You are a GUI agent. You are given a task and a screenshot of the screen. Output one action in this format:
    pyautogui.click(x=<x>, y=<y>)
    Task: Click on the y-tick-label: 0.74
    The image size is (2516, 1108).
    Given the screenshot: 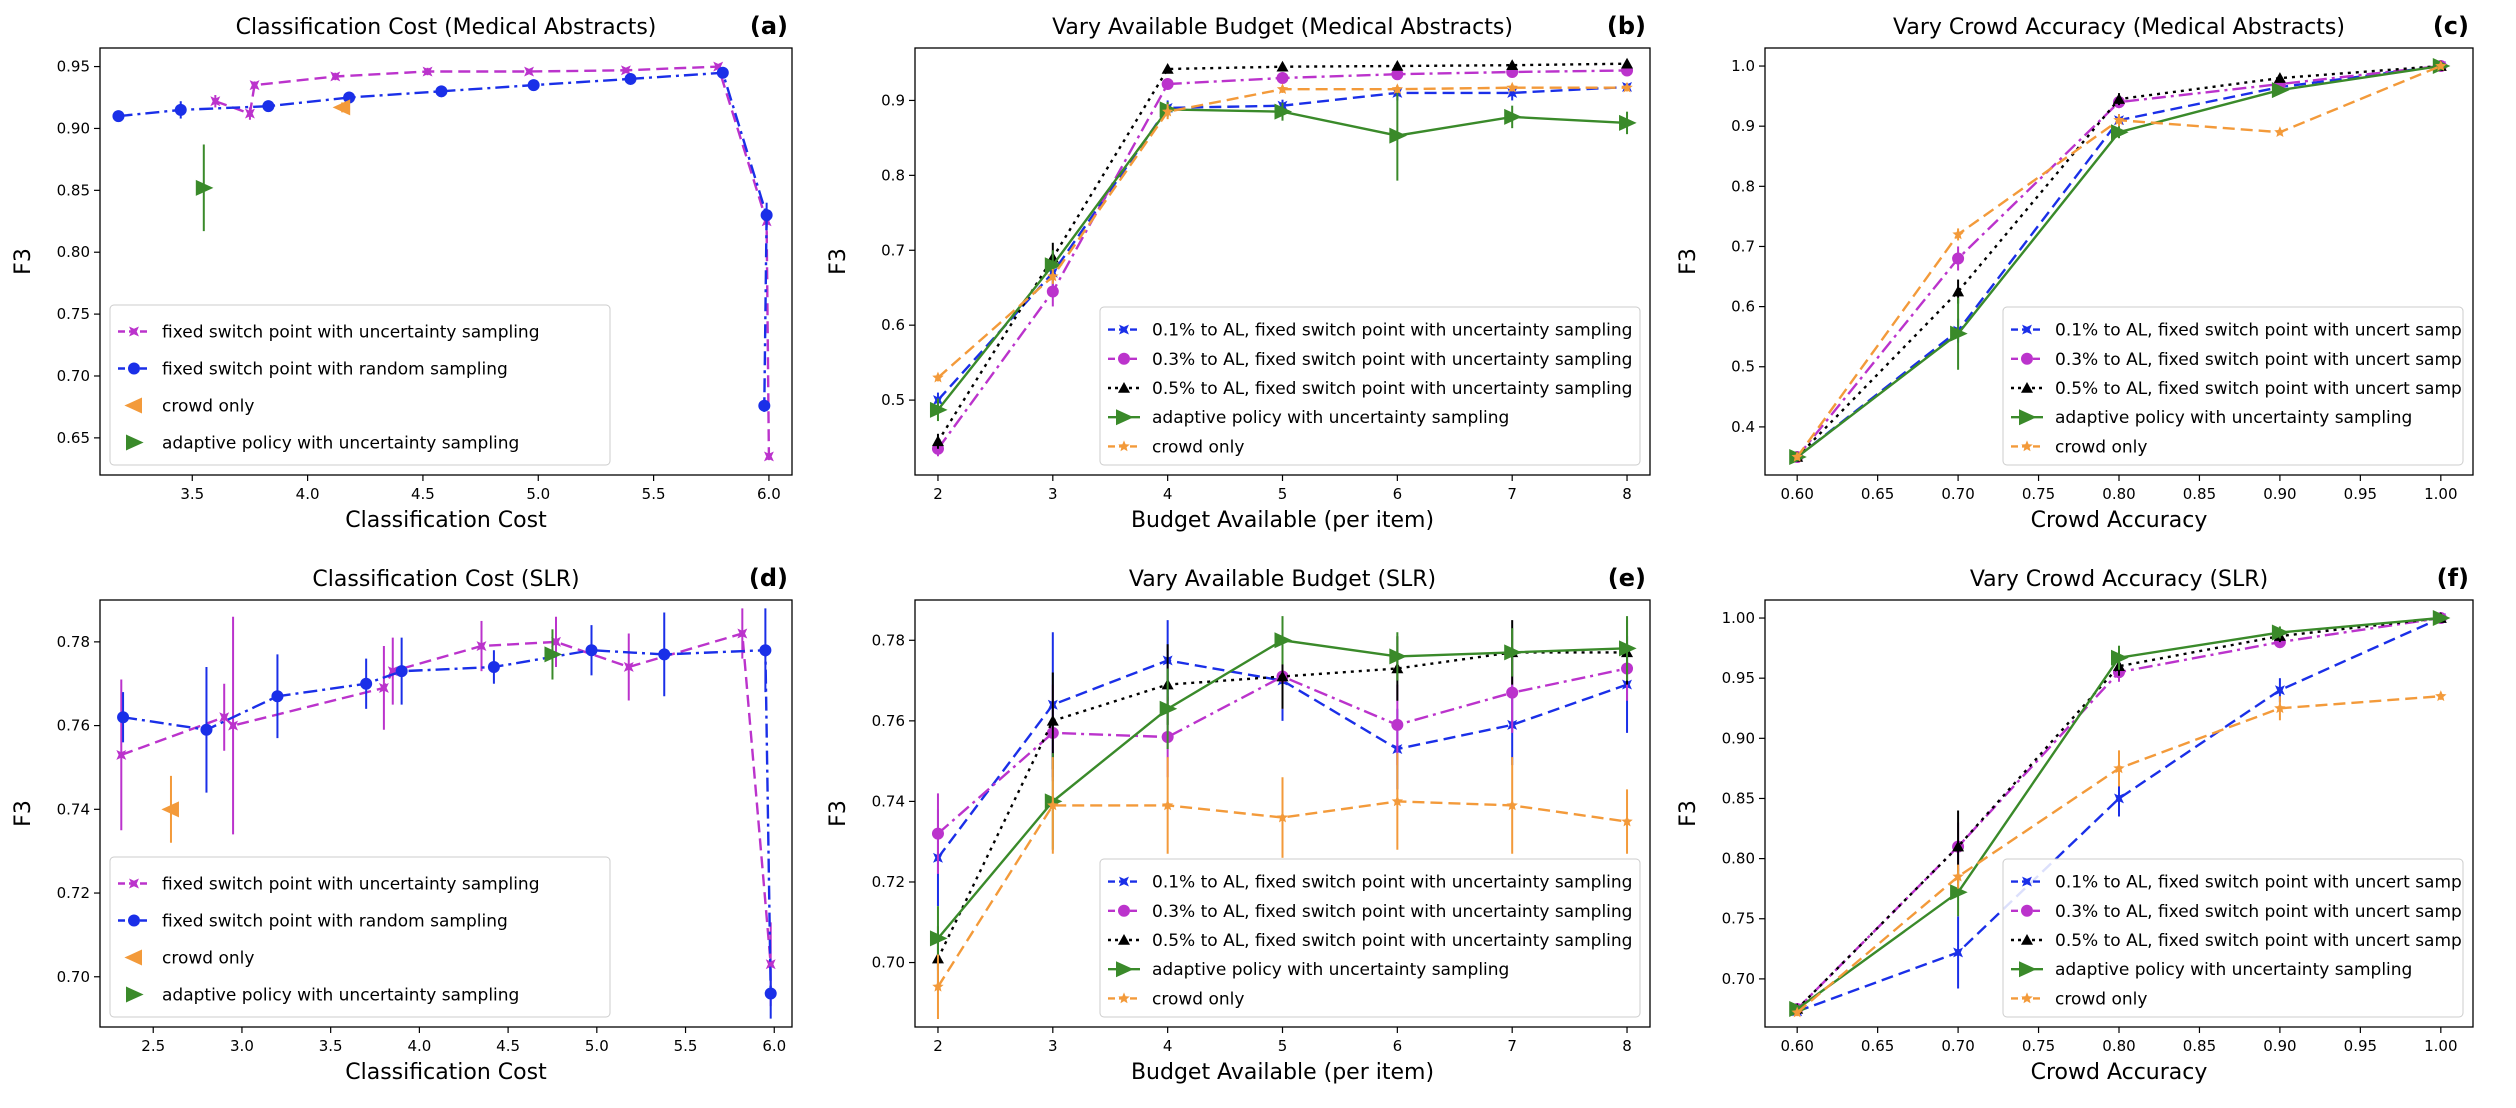 What is the action you would take?
    pyautogui.click(x=73, y=809)
    